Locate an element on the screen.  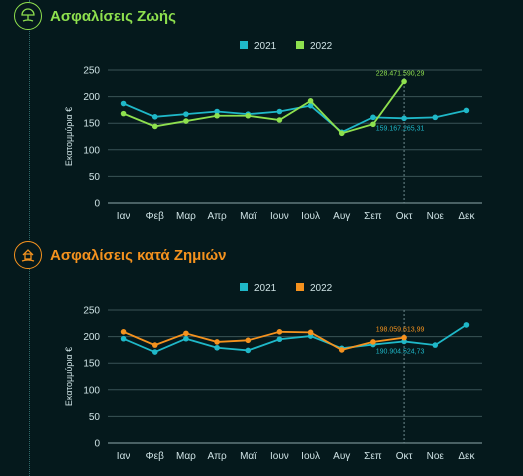
data-label: 198.059.613,99 is located at coordinates (400, 330).